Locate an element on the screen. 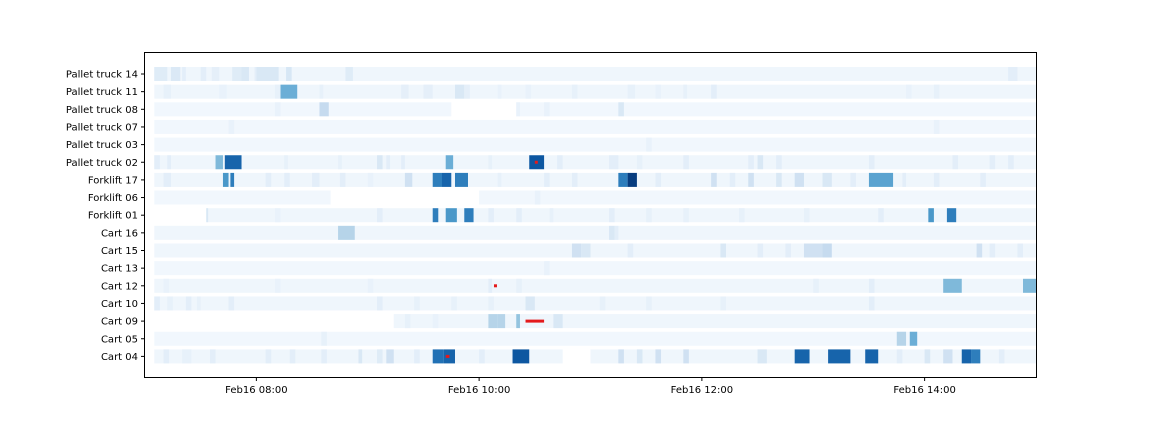 The width and height of the screenshot is (1152, 432). y-tick-label: Forklift 01 is located at coordinates (113, 216).